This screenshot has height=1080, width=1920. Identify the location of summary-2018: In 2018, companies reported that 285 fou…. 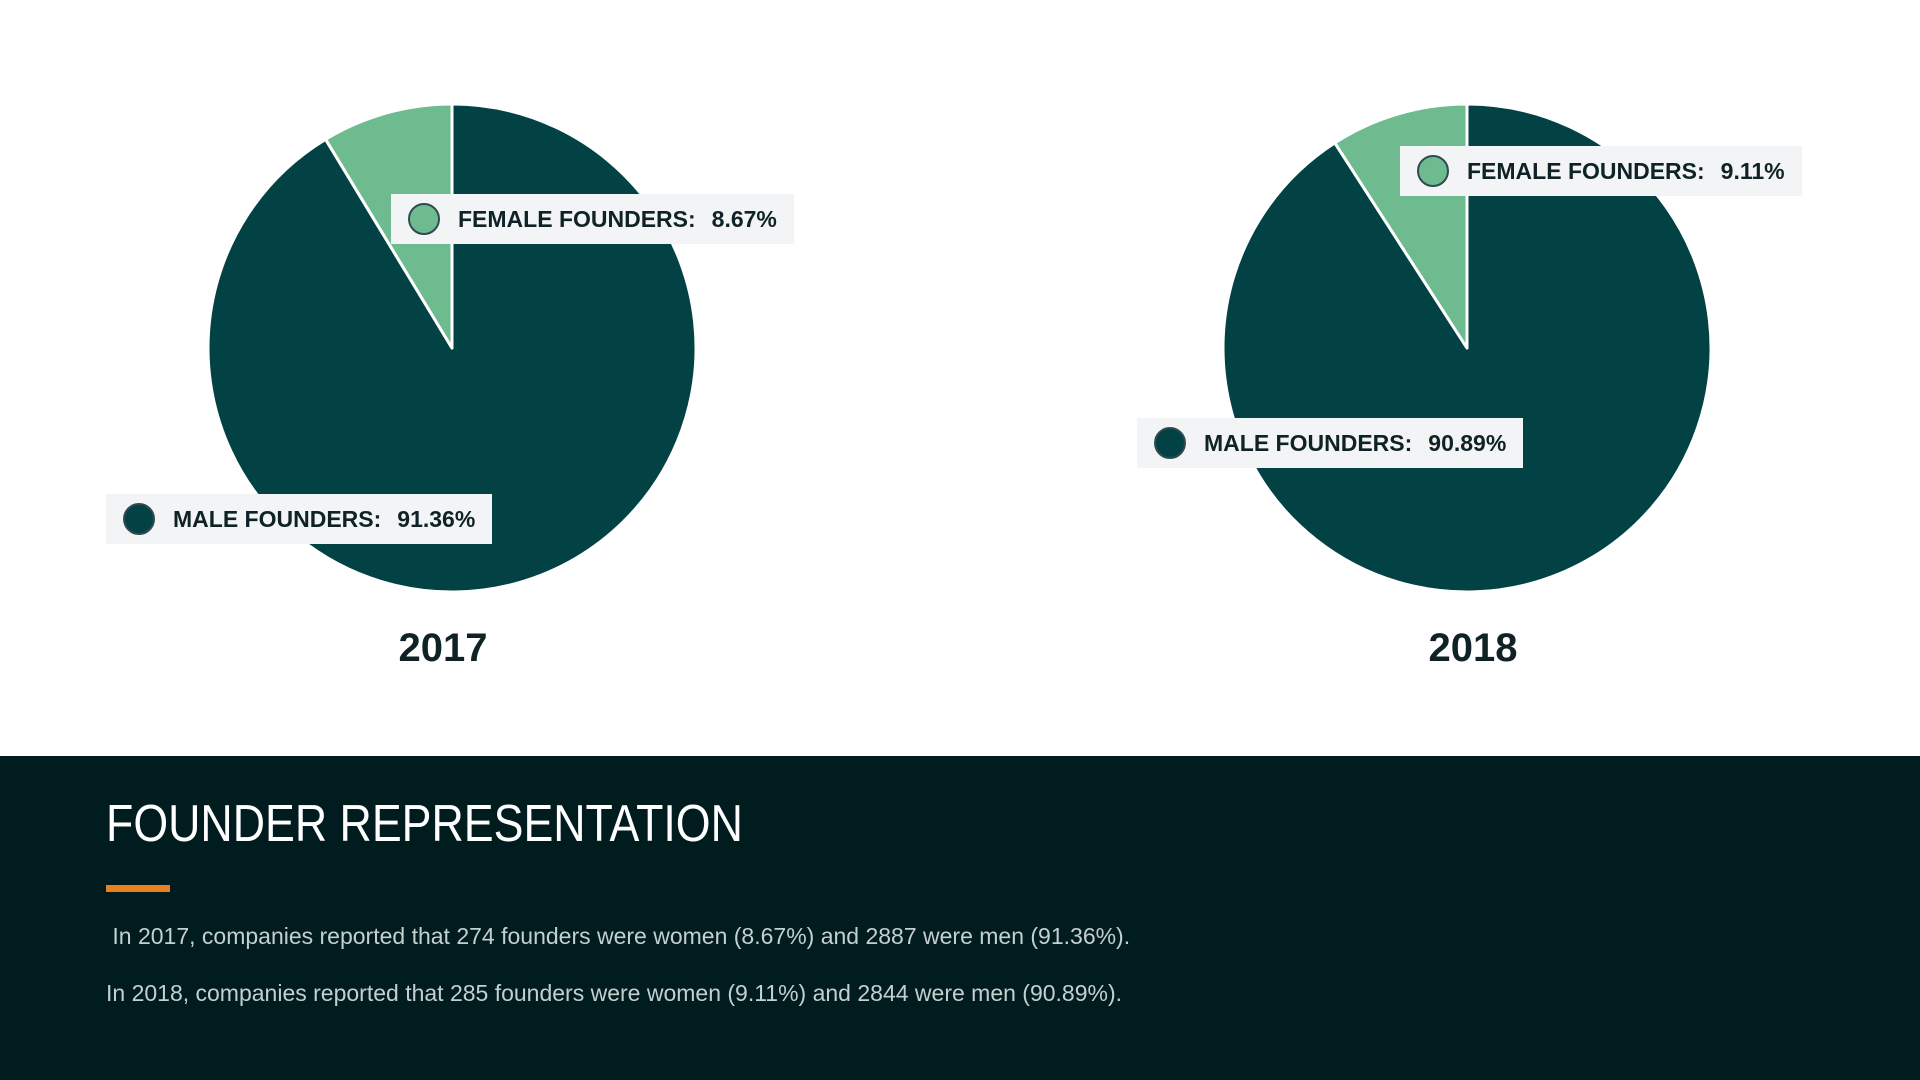
(614, 993).